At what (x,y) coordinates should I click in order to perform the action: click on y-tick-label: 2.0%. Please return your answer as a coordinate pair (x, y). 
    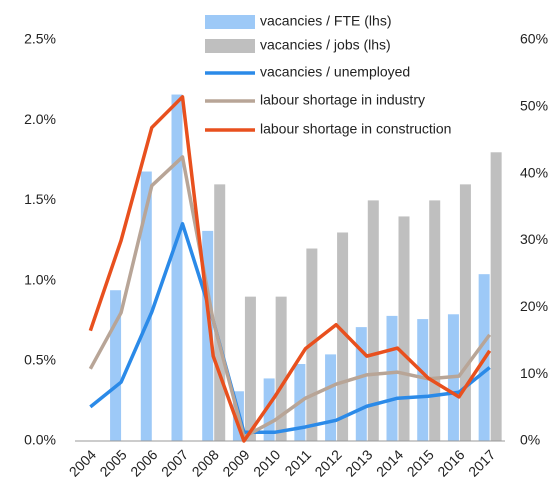
    Looking at the image, I should click on (40, 119).